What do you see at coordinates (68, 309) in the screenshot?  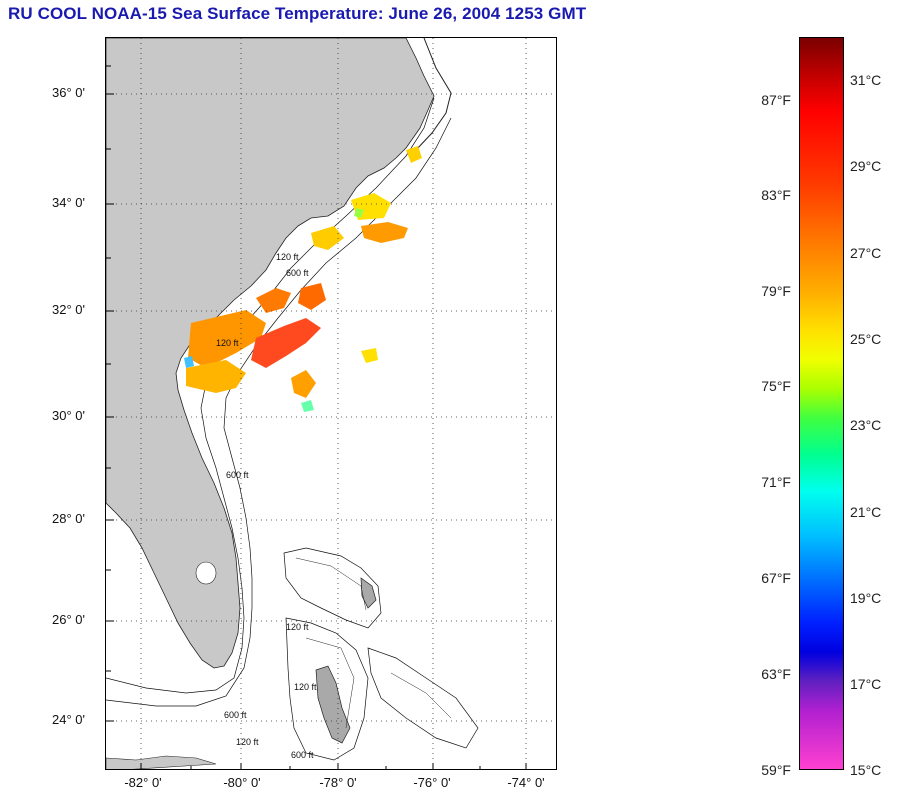 I see `lat-label: 32° 0'` at bounding box center [68, 309].